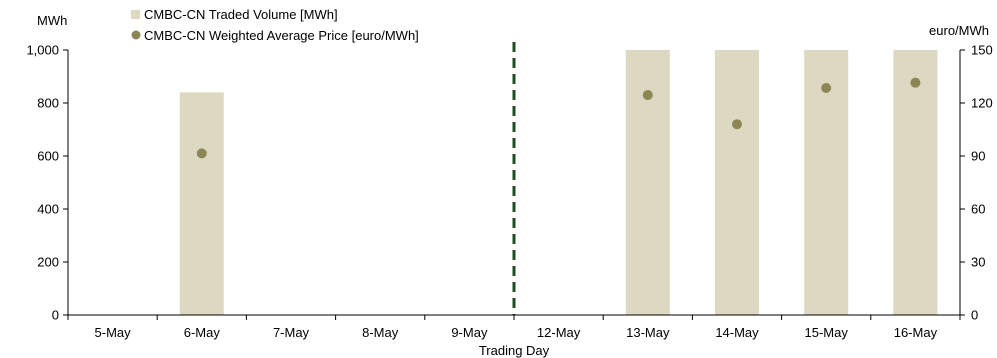 This screenshot has height=358, width=997. Describe the element at coordinates (469, 332) in the screenshot. I see `x-tick-label: 9-May` at that location.